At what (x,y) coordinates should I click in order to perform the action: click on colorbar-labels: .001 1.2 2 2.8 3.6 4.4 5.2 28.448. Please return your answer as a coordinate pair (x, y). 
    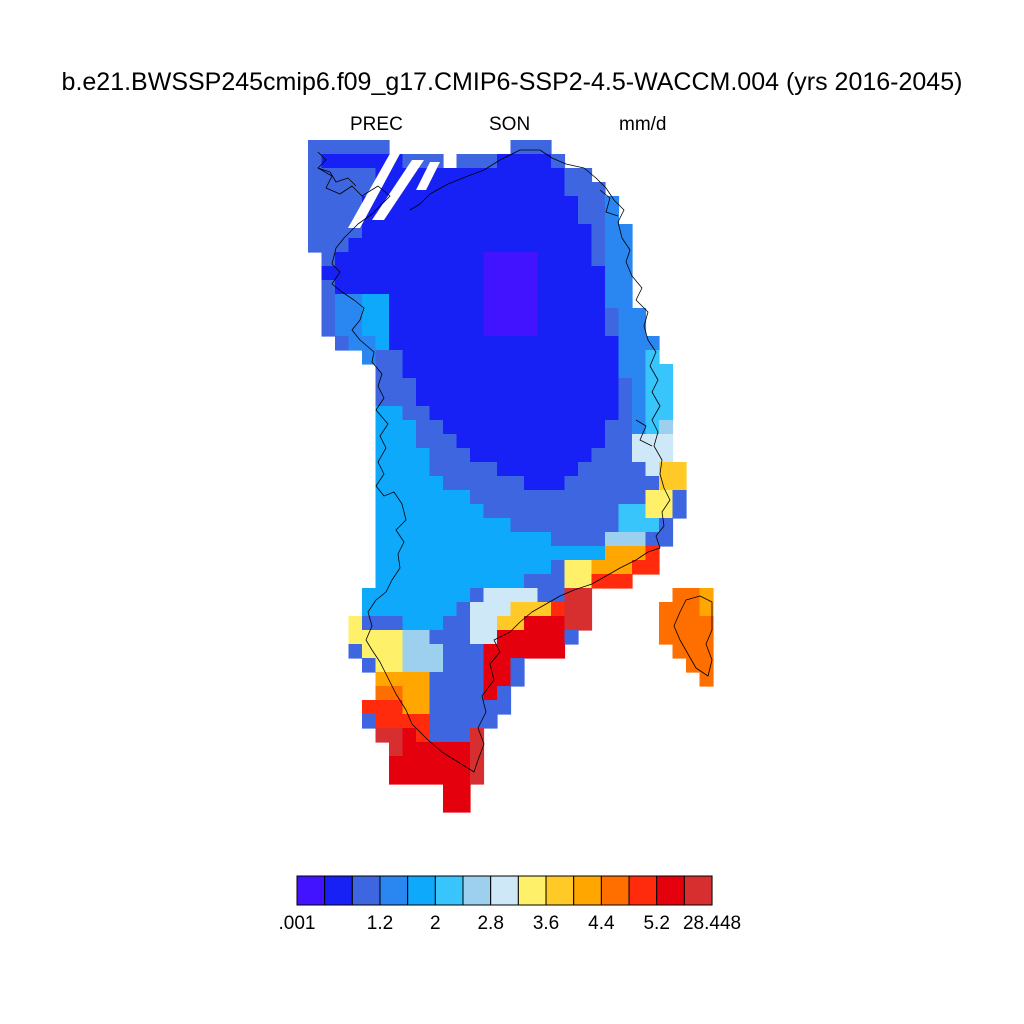
    Looking at the image, I should click on (510, 923).